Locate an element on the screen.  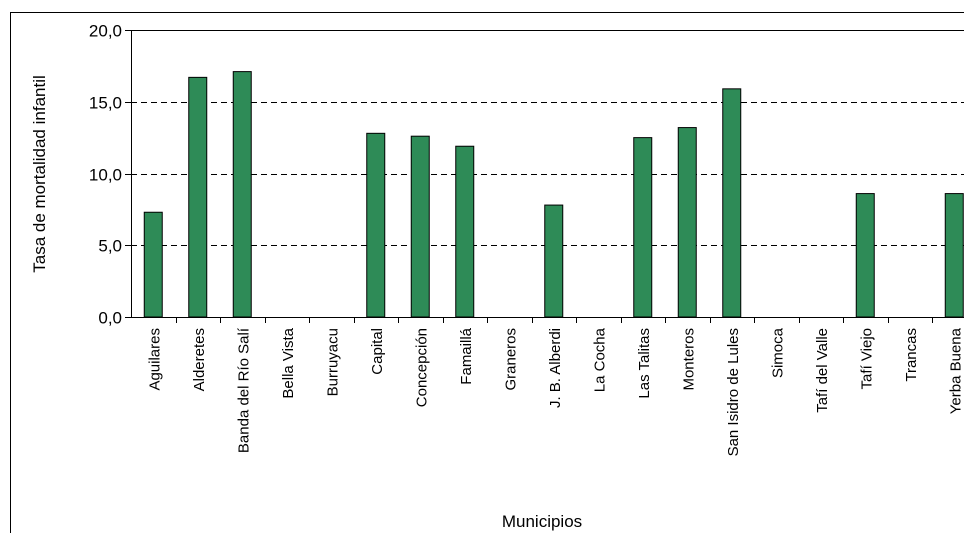
x-tick-label: Monteros is located at coordinates (688, 359).